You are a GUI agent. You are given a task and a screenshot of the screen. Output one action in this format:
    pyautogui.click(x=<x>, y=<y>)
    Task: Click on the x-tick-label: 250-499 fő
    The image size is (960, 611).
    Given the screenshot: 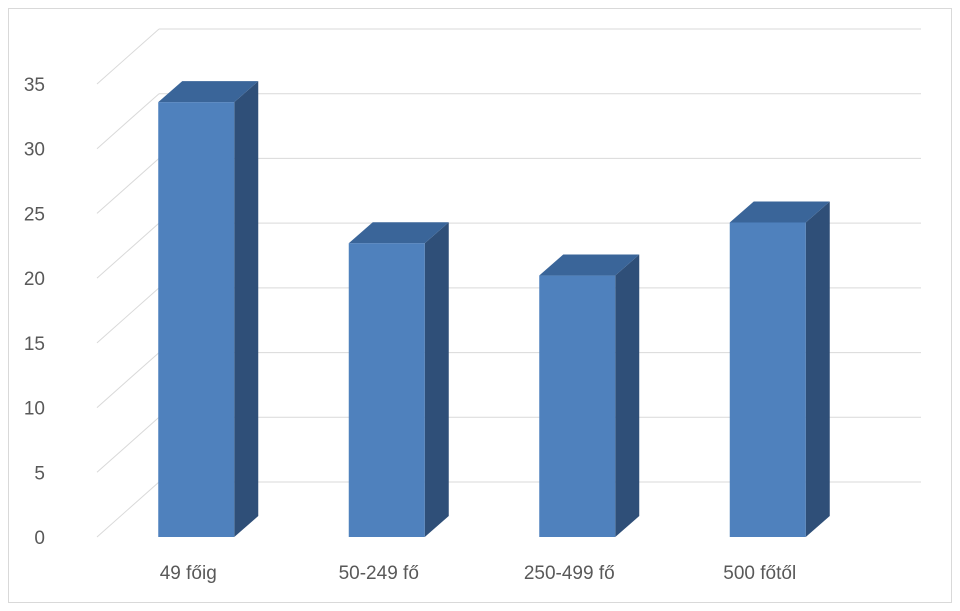 What is the action you would take?
    pyautogui.click(x=569, y=573)
    